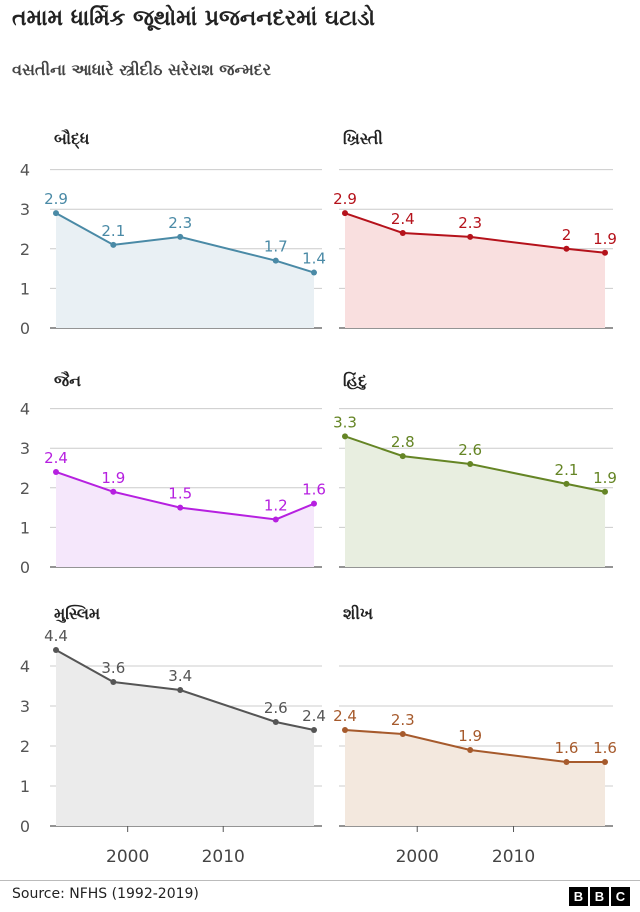 This screenshot has height=912, width=640. I want to click on data-label: 1.4, so click(314, 259).